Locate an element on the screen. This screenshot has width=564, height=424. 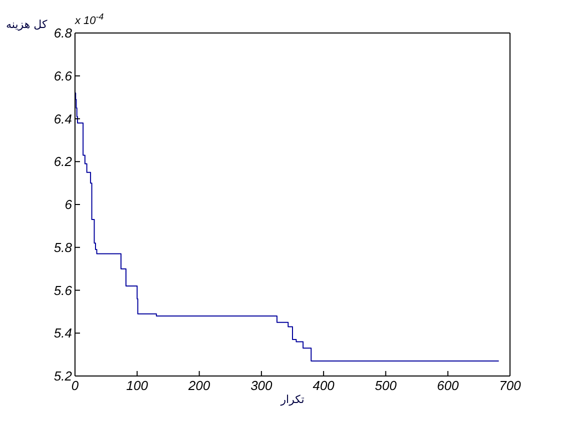
y-tick-label: 5.2 is located at coordinates (63, 376).